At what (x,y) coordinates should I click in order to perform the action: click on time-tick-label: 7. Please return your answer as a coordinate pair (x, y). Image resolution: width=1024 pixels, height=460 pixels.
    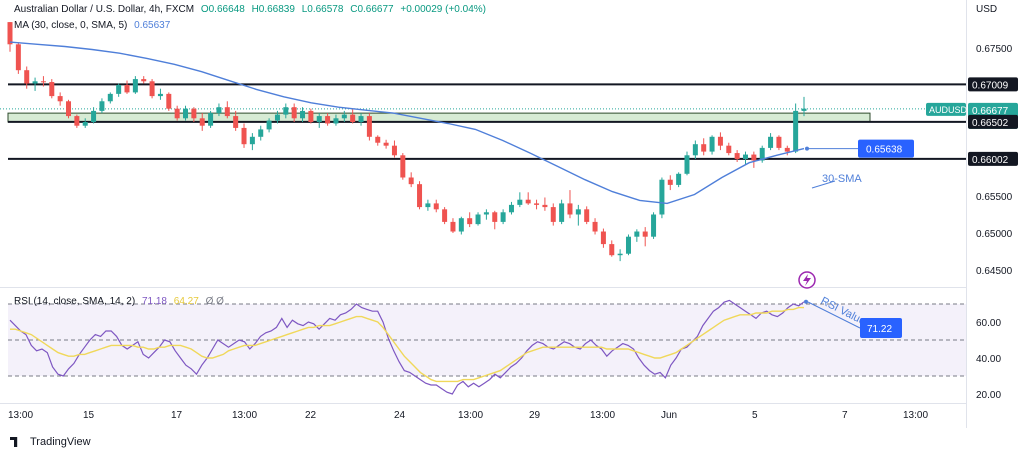
    Looking at the image, I should click on (845, 415).